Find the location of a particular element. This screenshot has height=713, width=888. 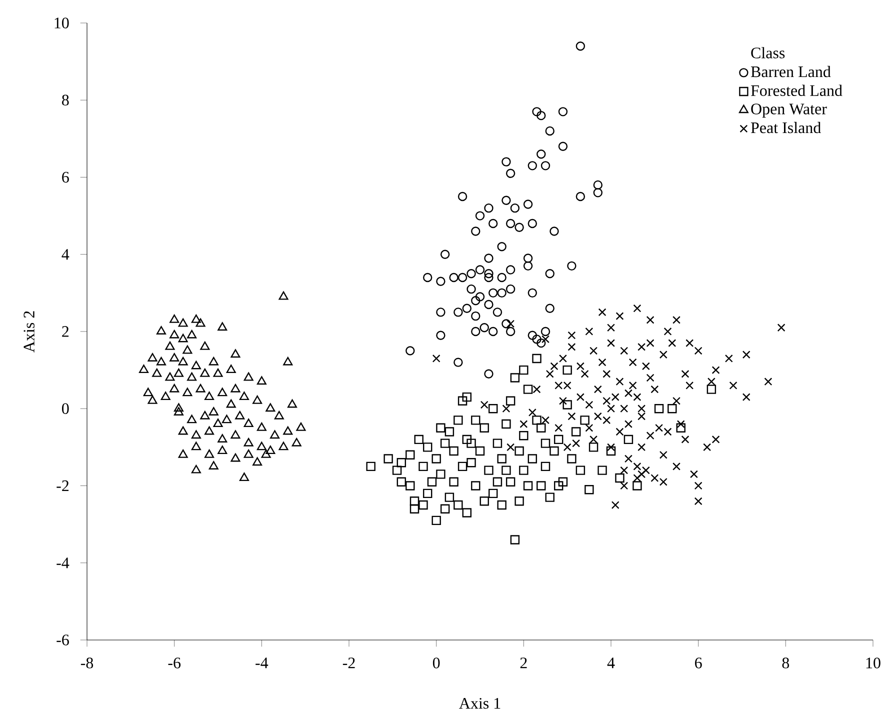

x-tick-label: -4 is located at coordinates (262, 663).